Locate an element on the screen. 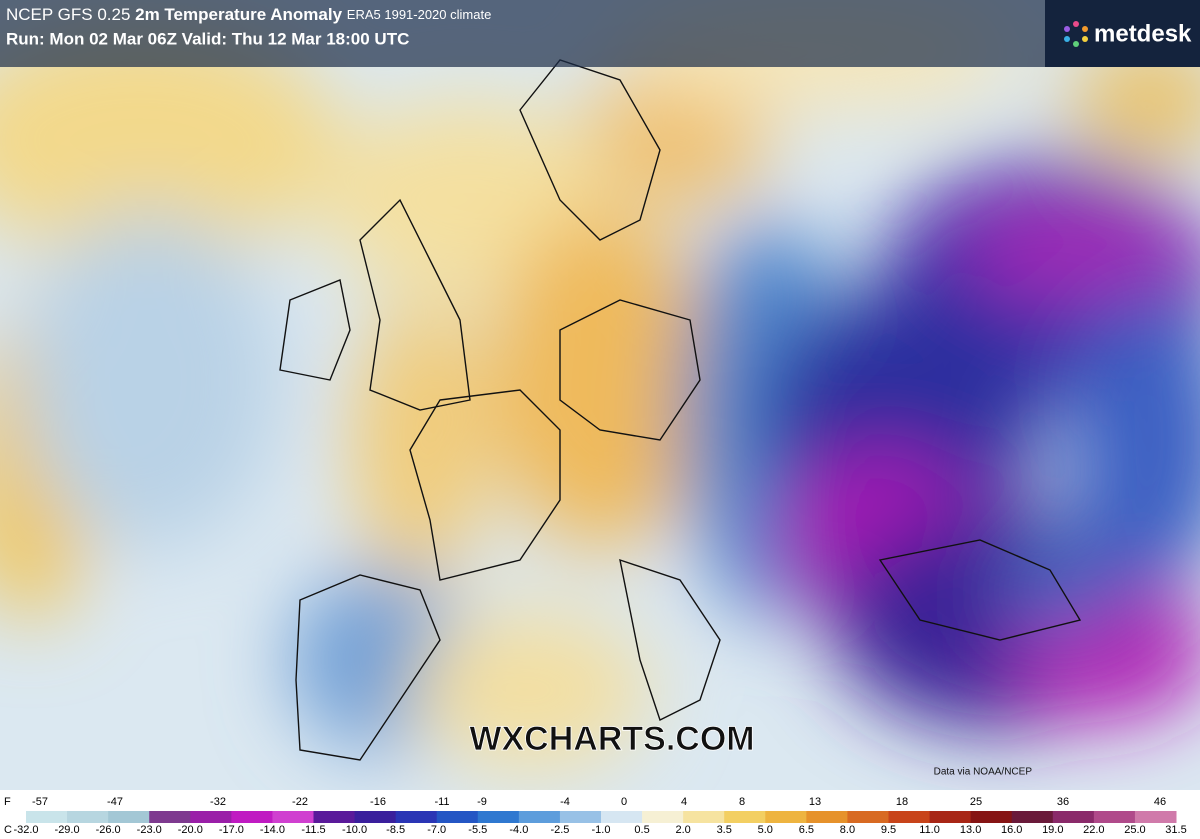 The width and height of the screenshot is (1200, 839). c-label: -2.5 is located at coordinates (559, 830).